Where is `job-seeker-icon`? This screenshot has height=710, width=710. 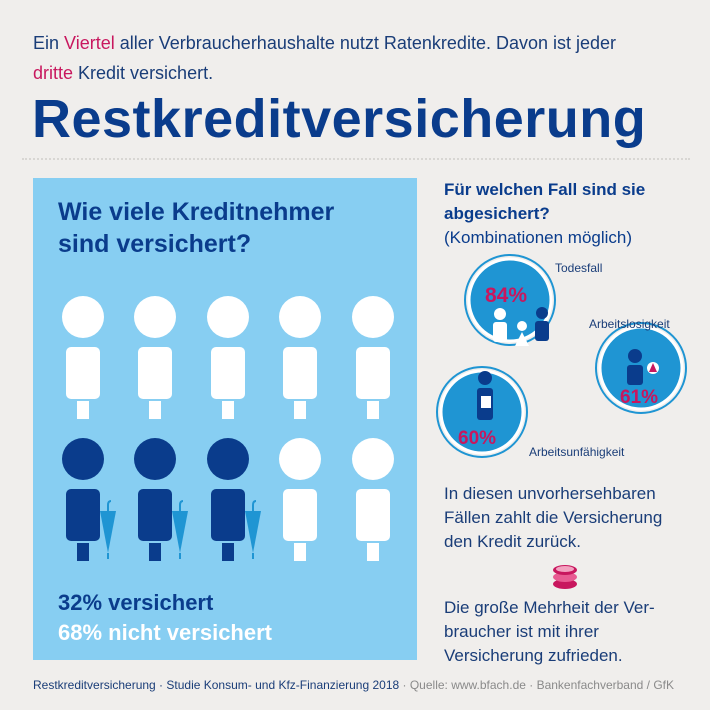 job-seeker-icon is located at coordinates (635, 356).